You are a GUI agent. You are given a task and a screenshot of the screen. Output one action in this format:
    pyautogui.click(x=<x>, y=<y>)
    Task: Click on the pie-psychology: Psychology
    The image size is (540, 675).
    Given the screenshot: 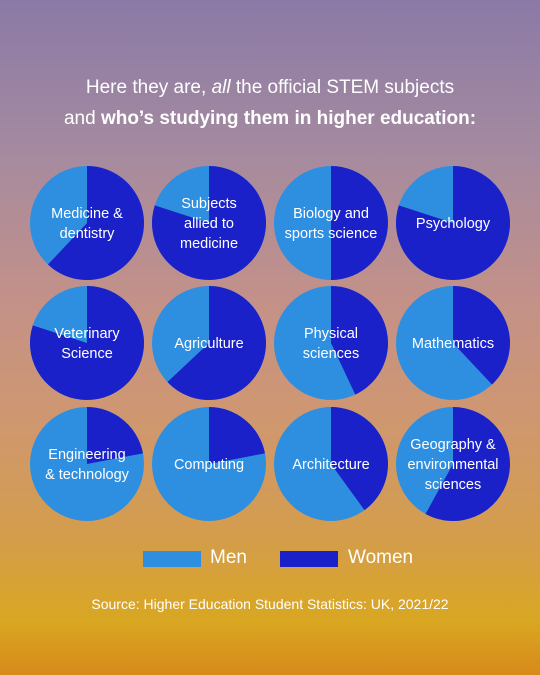 What is the action you would take?
    pyautogui.click(x=452, y=223)
    